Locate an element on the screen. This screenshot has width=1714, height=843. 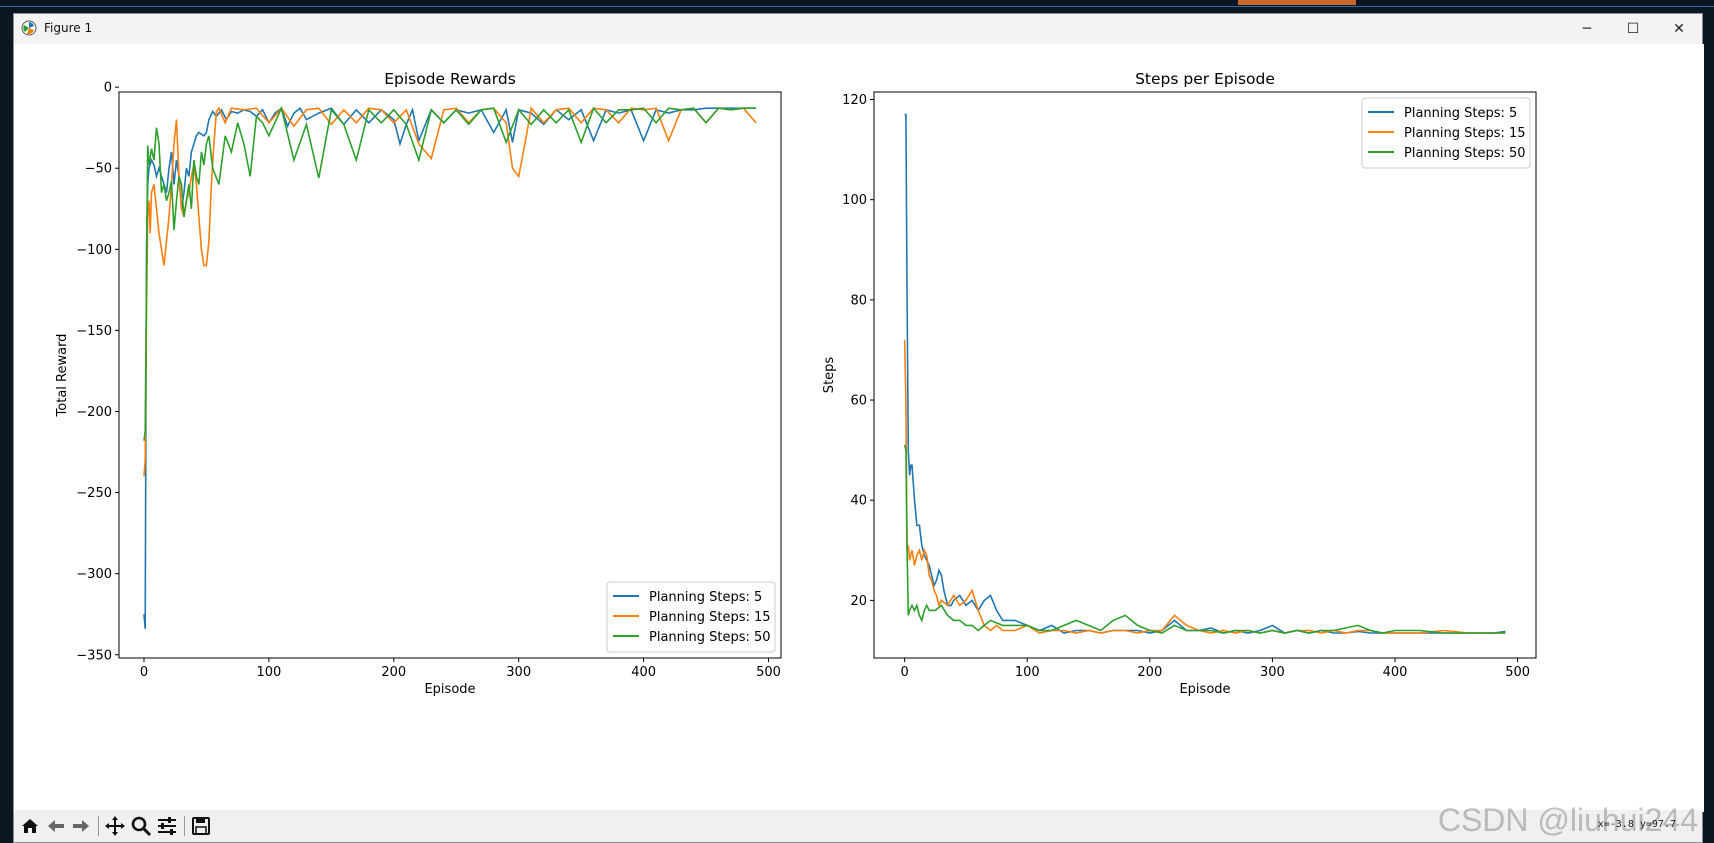
pan-button is located at coordinates (115, 826).